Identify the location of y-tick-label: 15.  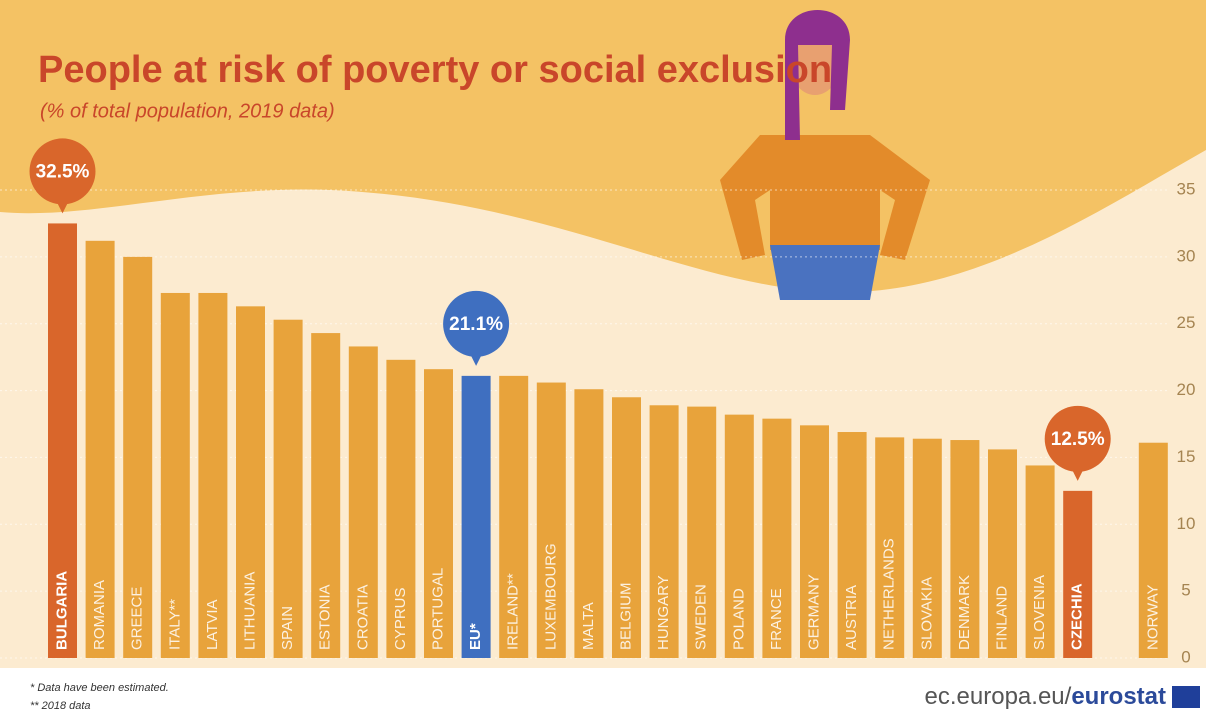
(1186, 456).